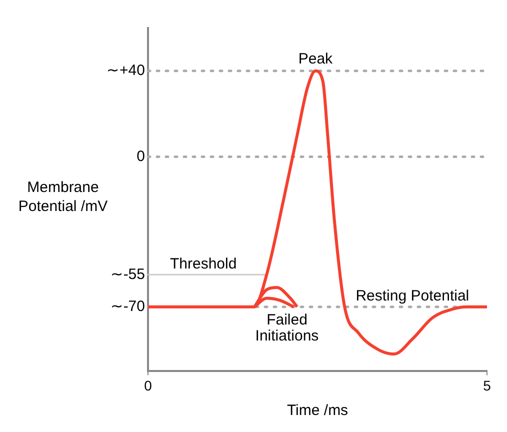 The width and height of the screenshot is (507, 432). What do you see at coordinates (203, 263) in the screenshot?
I see `ref-line-label: Threshold` at bounding box center [203, 263].